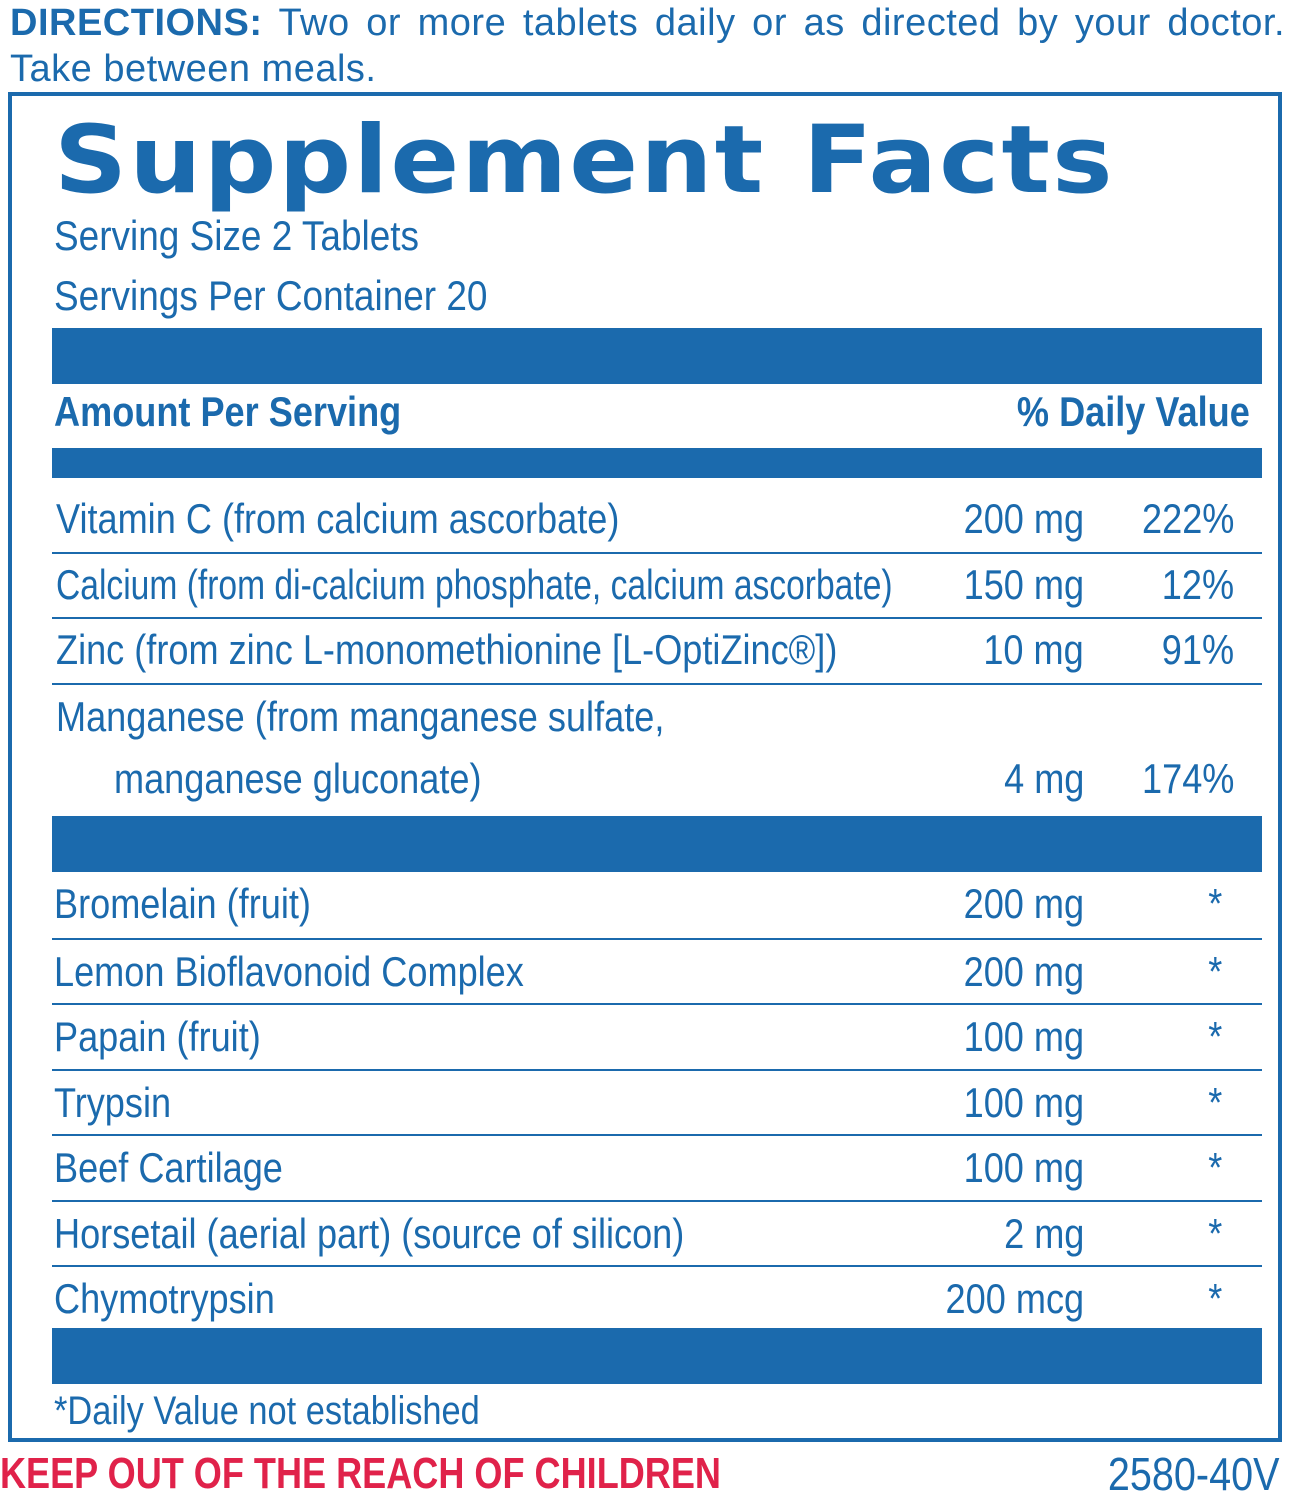  What do you see at coordinates (360, 1473) in the screenshot?
I see `child-warning: KEEP OUT OF THE REACH OF CHILDREN` at bounding box center [360, 1473].